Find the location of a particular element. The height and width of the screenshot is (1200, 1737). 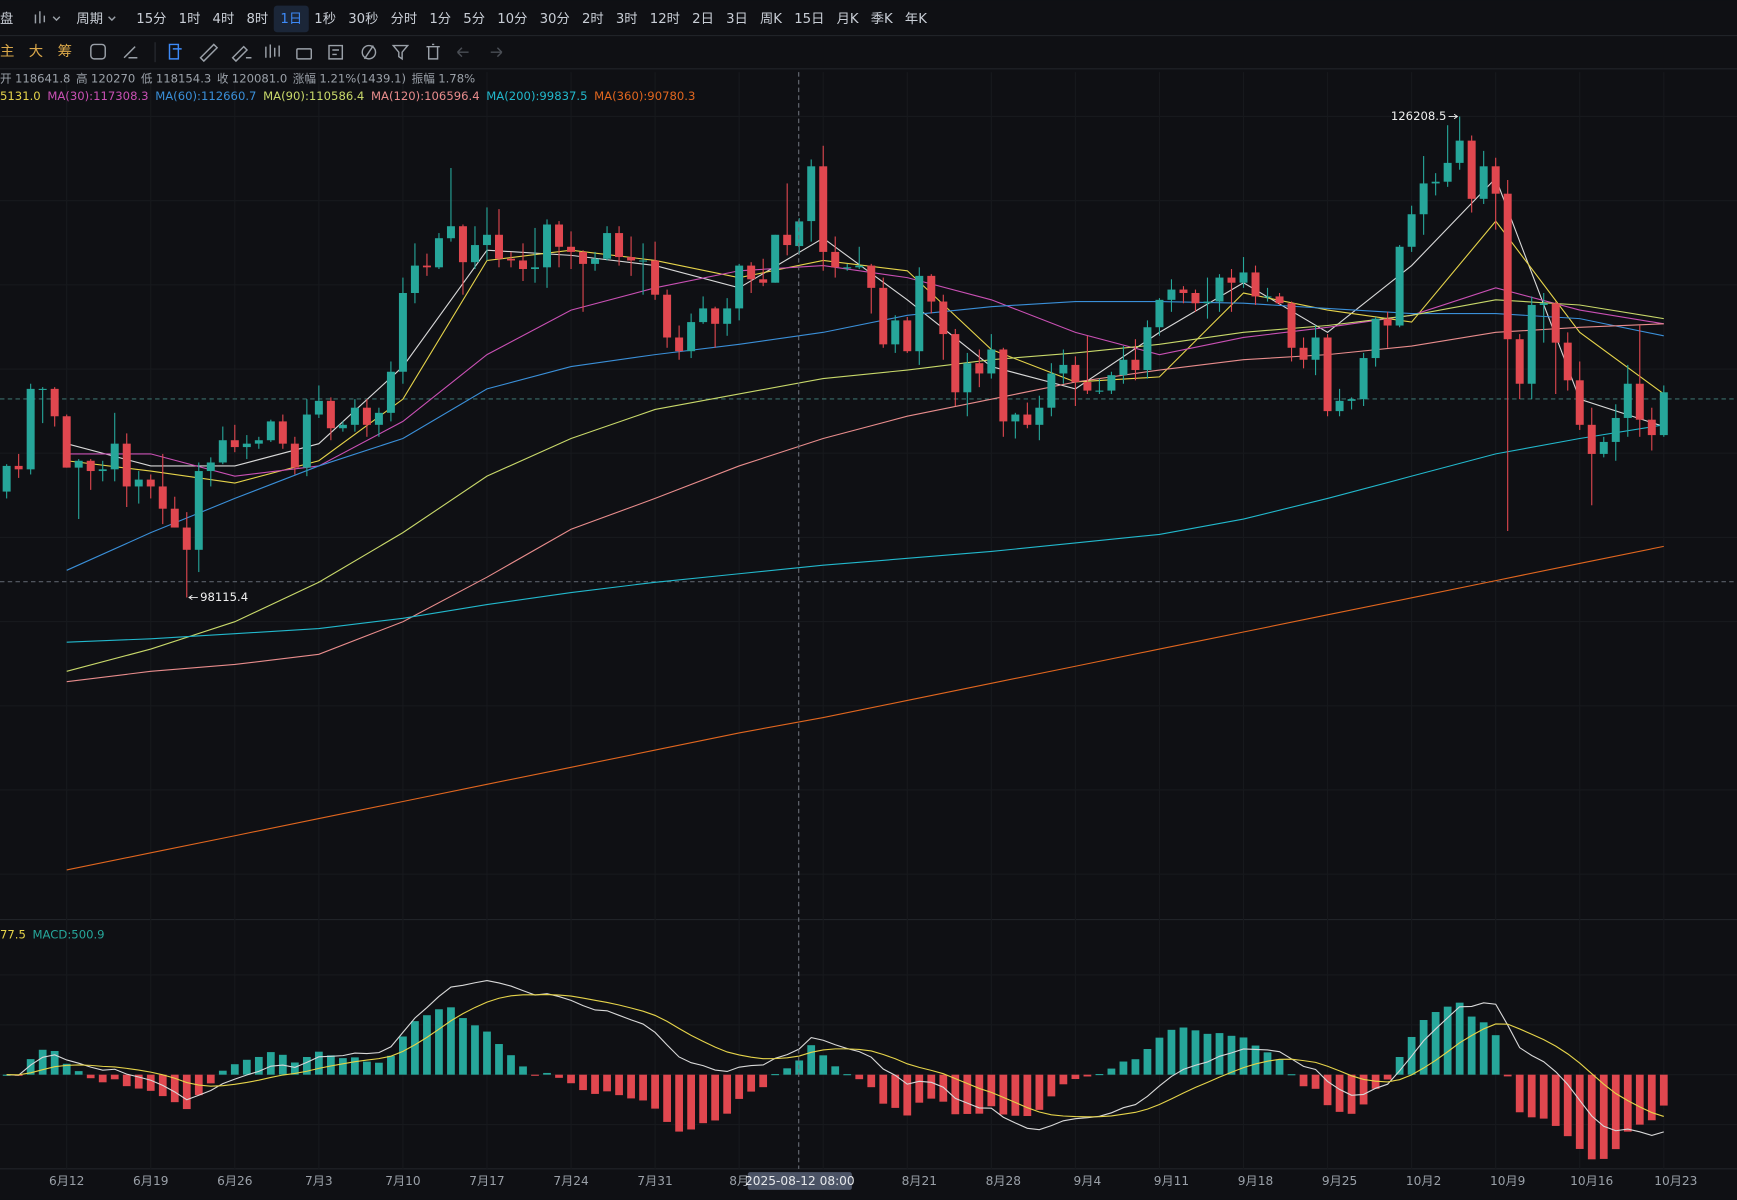

interval-button: 10分 is located at coordinates (512, 19).